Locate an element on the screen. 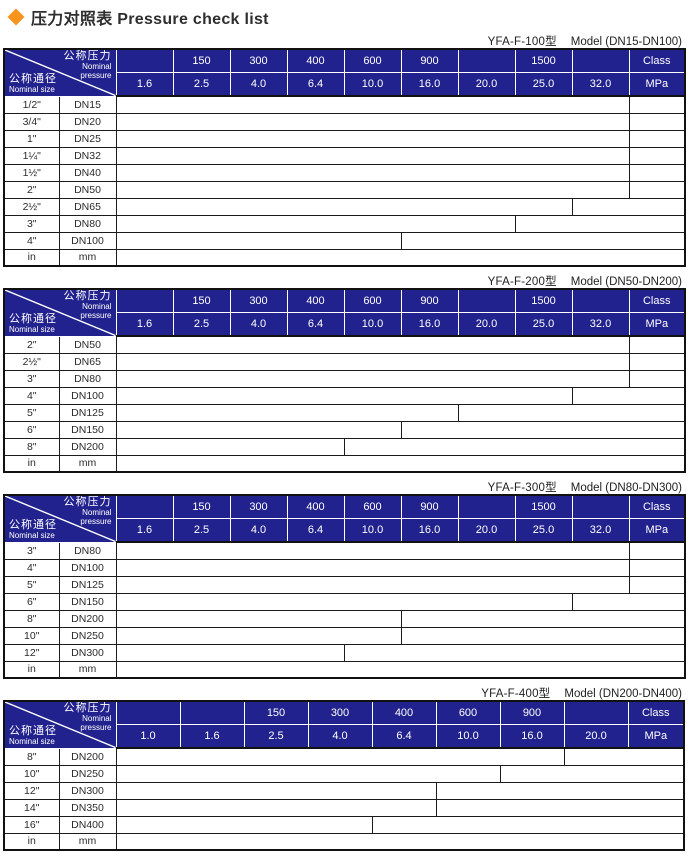 This screenshot has height=853, width=688. dn-cell: DN100 is located at coordinates (87, 567).